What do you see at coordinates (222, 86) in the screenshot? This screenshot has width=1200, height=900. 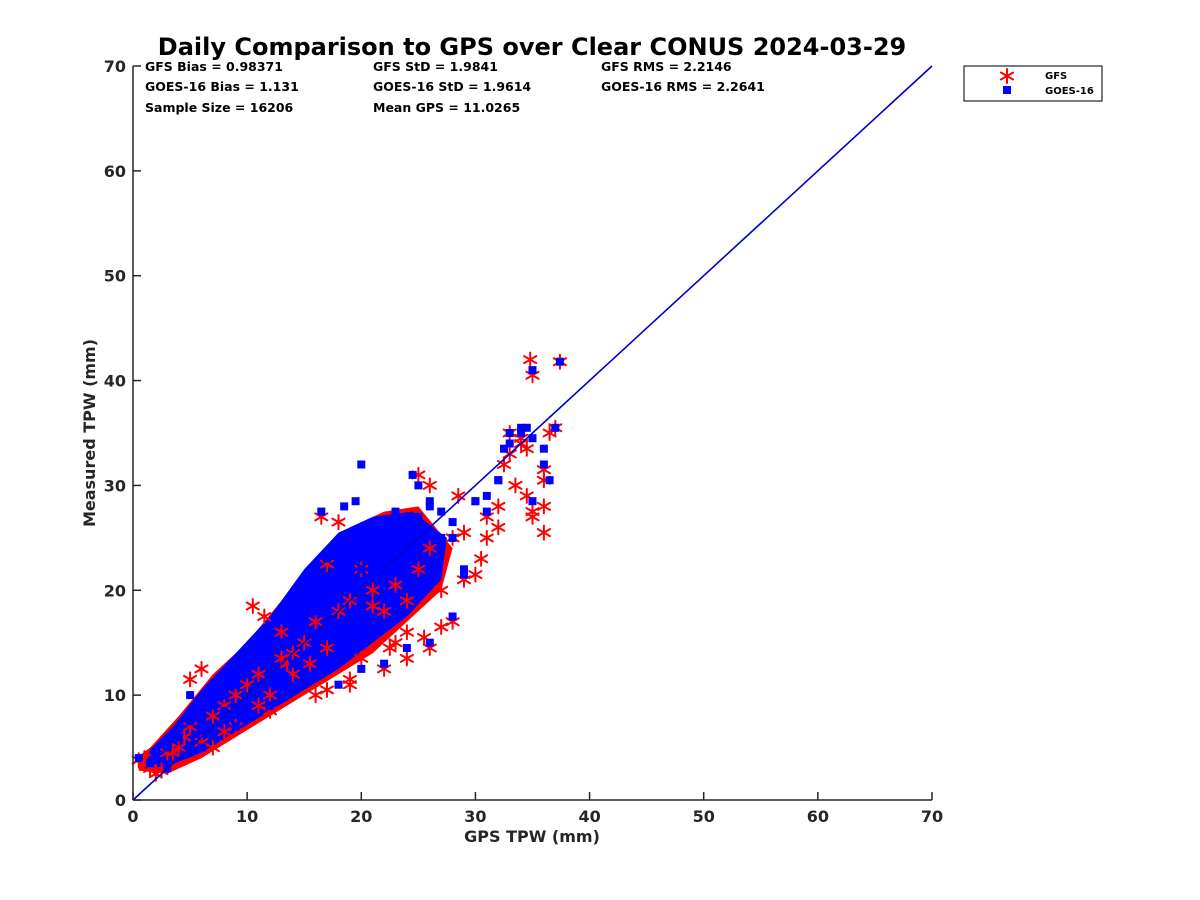 I see `stat-r1-c0: GOES-16 Bias = 1.131` at bounding box center [222, 86].